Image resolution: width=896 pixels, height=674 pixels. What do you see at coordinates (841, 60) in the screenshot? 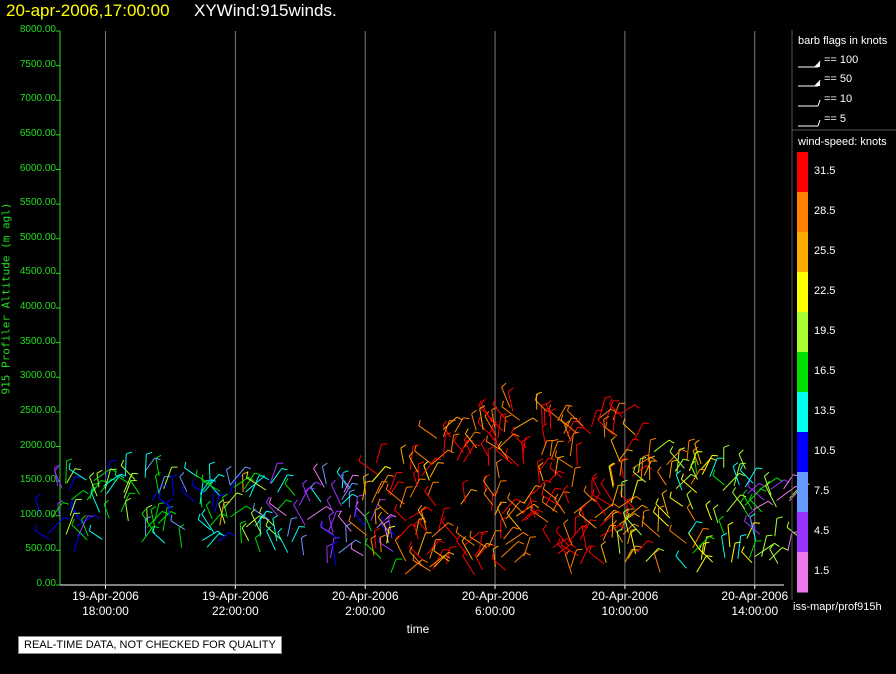
I see `flag-label-100: == 100` at bounding box center [841, 60].